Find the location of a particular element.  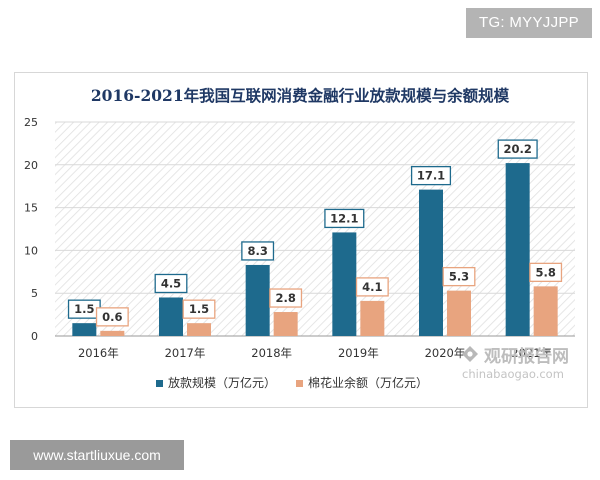

data-label: 20.2 is located at coordinates (517, 149).